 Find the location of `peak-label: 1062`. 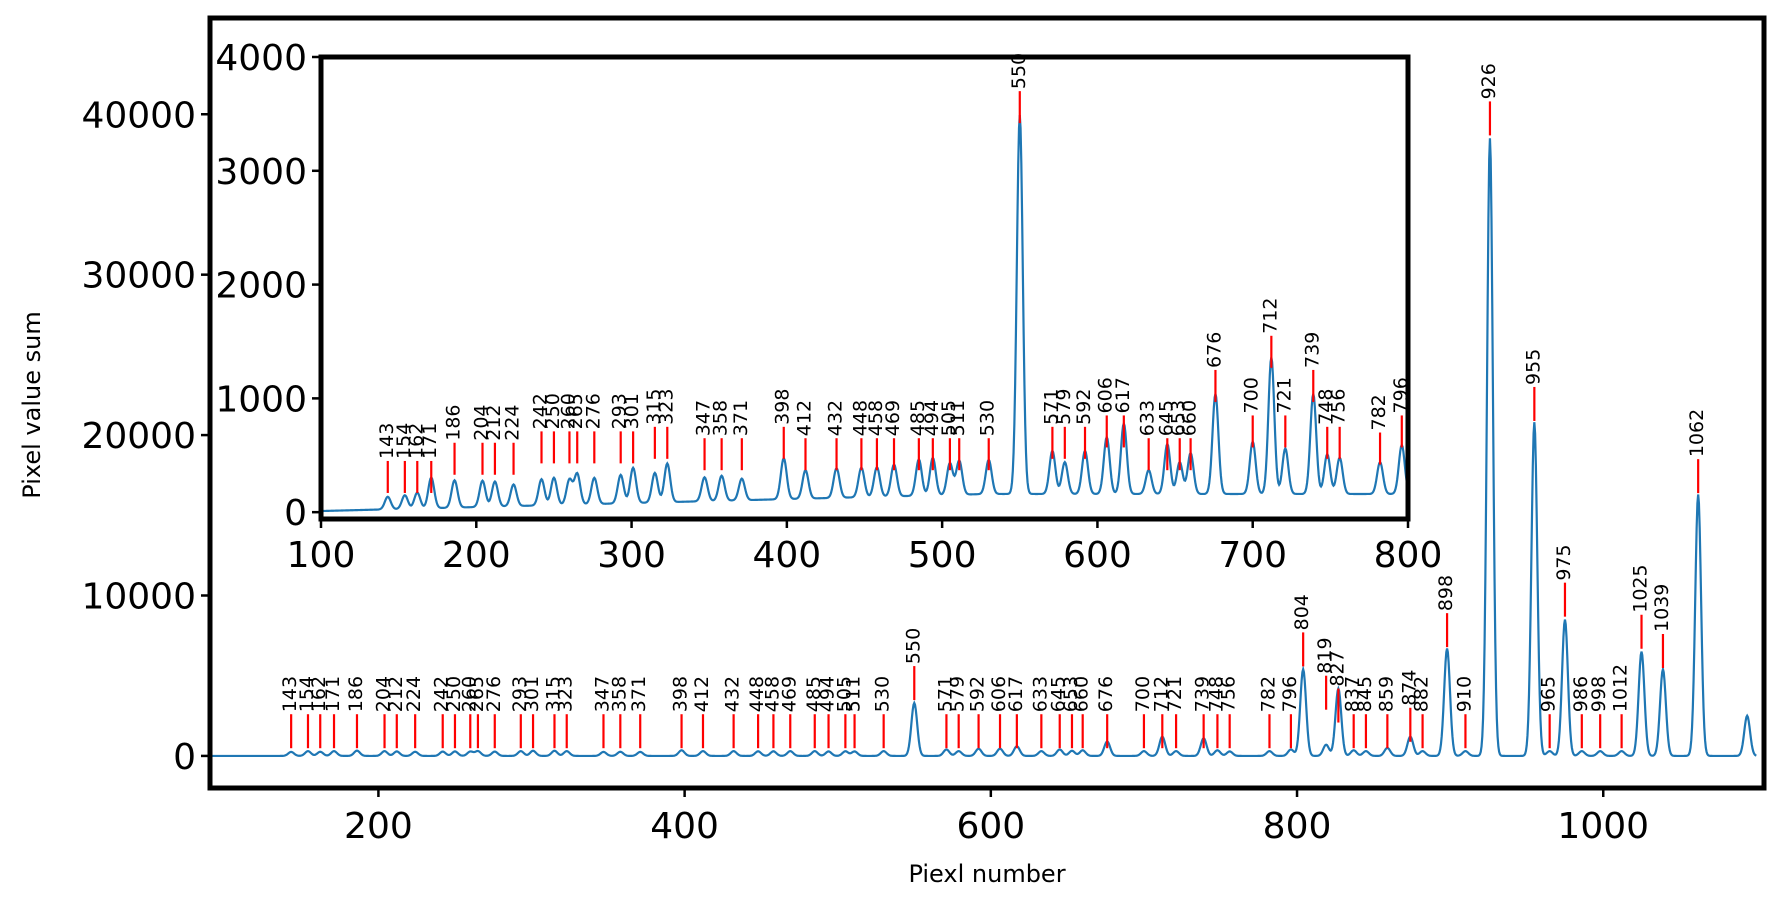

peak-label: 1062 is located at coordinates (1697, 433).